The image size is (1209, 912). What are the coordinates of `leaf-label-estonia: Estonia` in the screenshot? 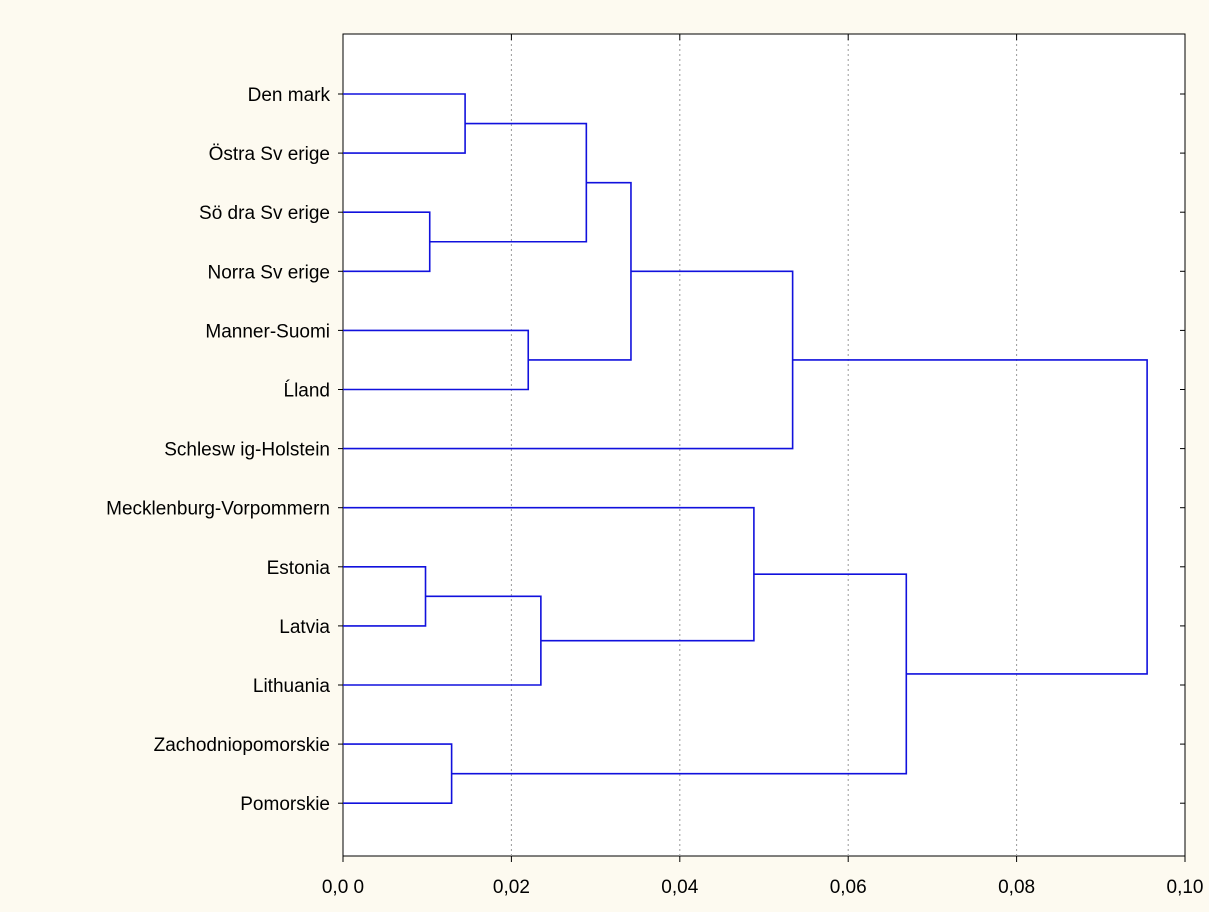 It's located at (299, 568).